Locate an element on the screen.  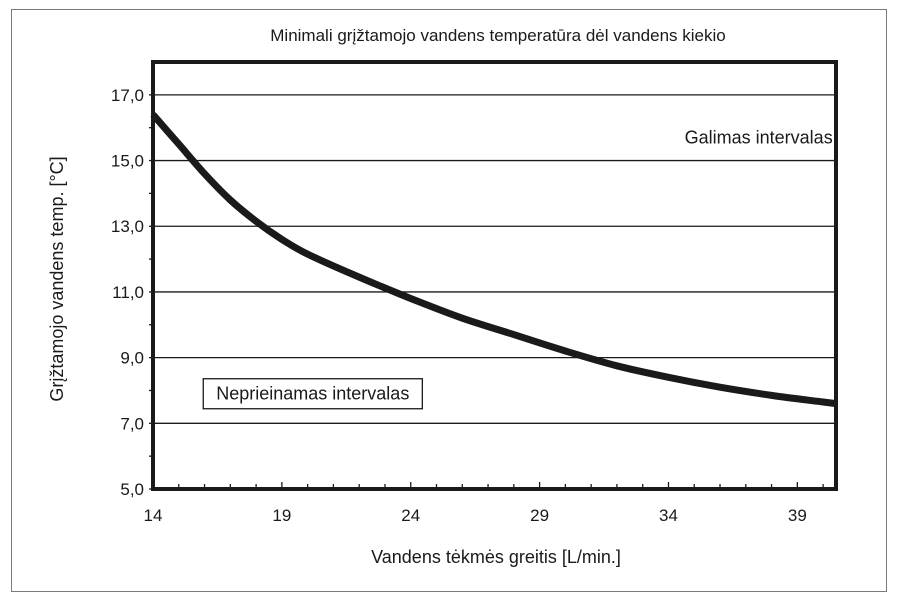
y-axis: 5,0 7,0 9,0 11,0 13,0 15,0 17,0 is located at coordinates (132, 292).